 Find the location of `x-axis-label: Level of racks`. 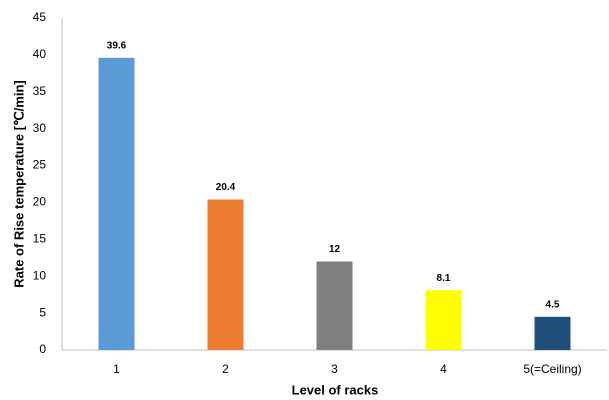

x-axis-label: Level of racks is located at coordinates (335, 389).